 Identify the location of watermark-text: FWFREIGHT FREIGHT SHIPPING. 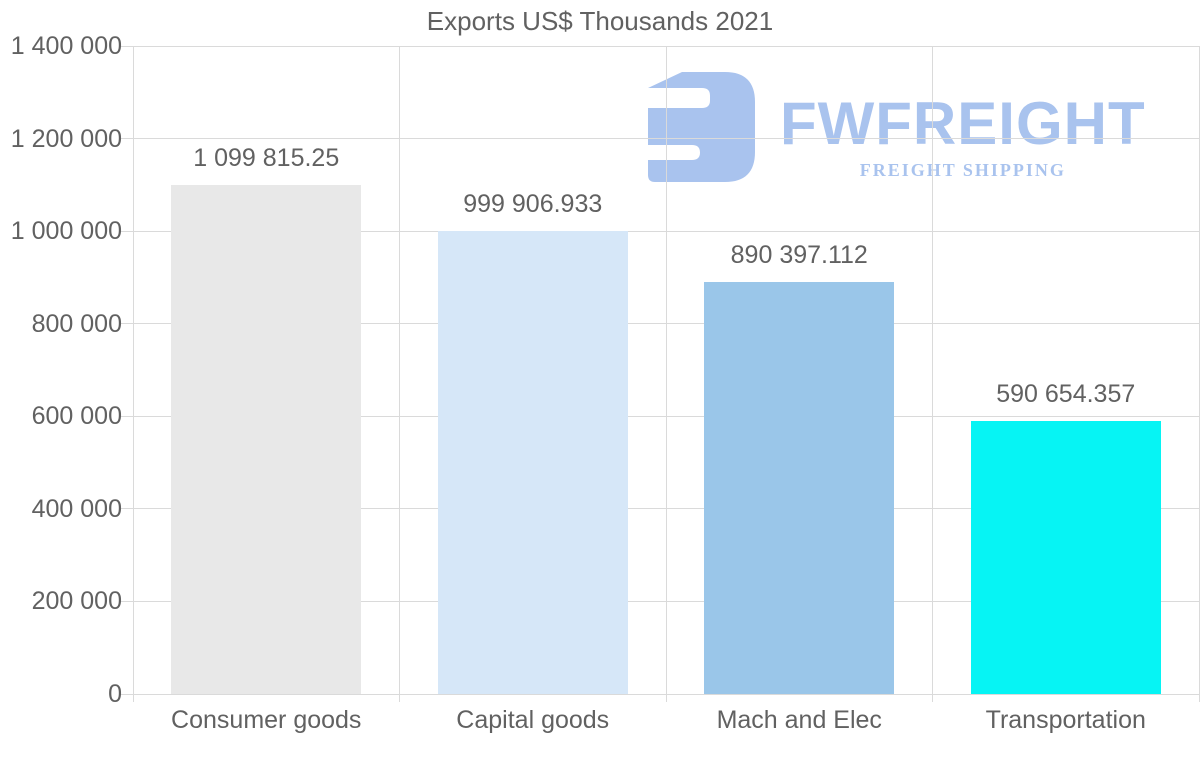
(963, 126).